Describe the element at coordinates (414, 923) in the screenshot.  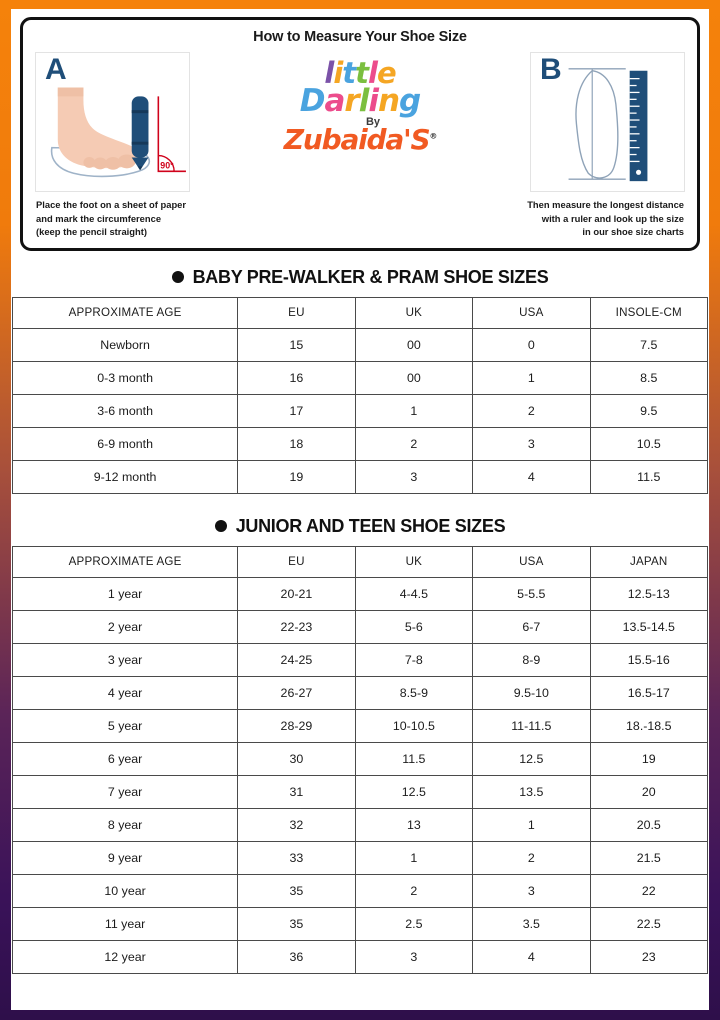
I see `cell-uk: 2.5` at that location.